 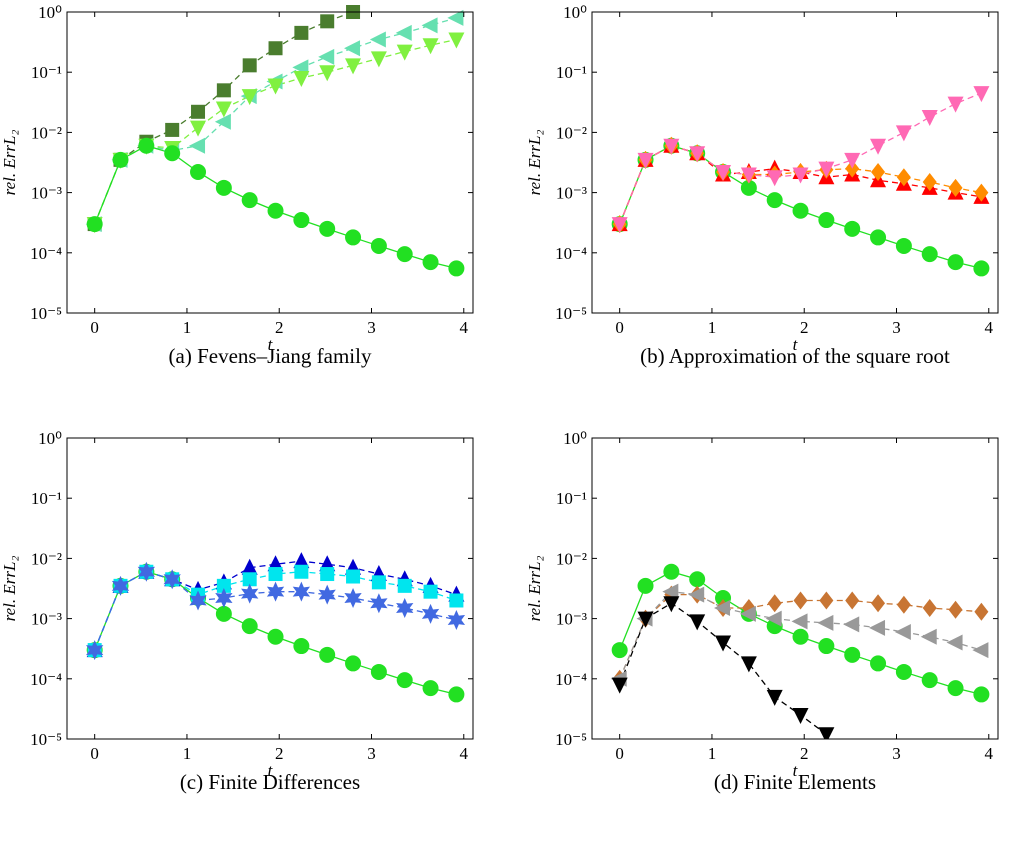 I want to click on y-tick-label: 10⁻⁴, so click(x=571, y=253).